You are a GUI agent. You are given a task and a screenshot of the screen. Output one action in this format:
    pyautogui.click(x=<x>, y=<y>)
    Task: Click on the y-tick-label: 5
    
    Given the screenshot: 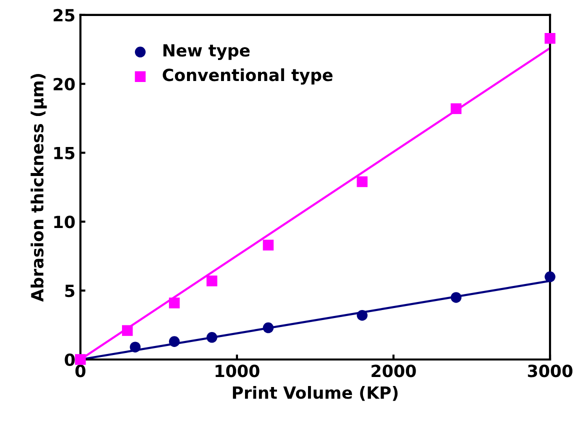 What is the action you would take?
    pyautogui.click(x=69, y=291)
    